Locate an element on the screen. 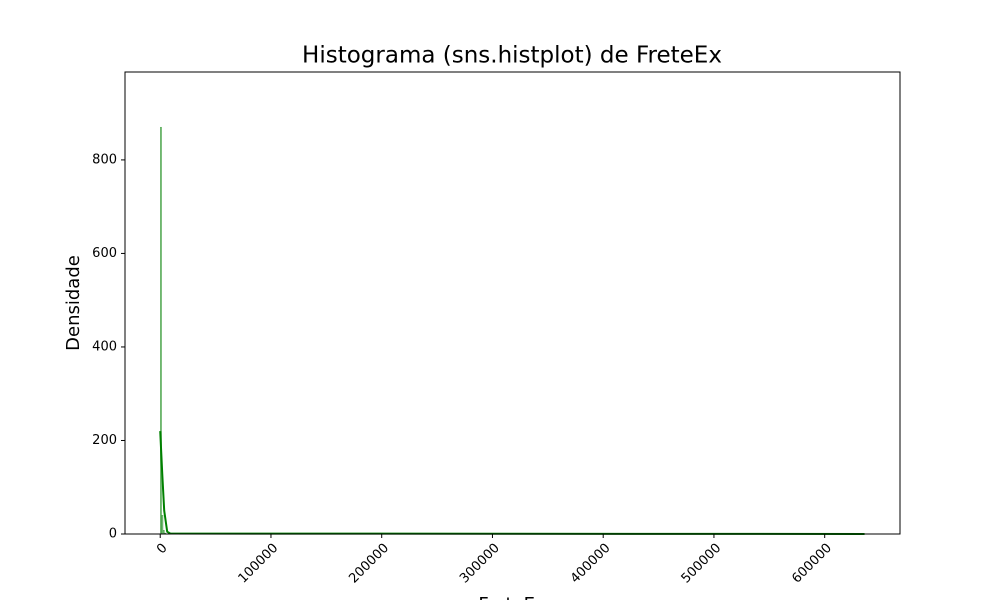  y-tick-label: 0 is located at coordinates (113, 534).